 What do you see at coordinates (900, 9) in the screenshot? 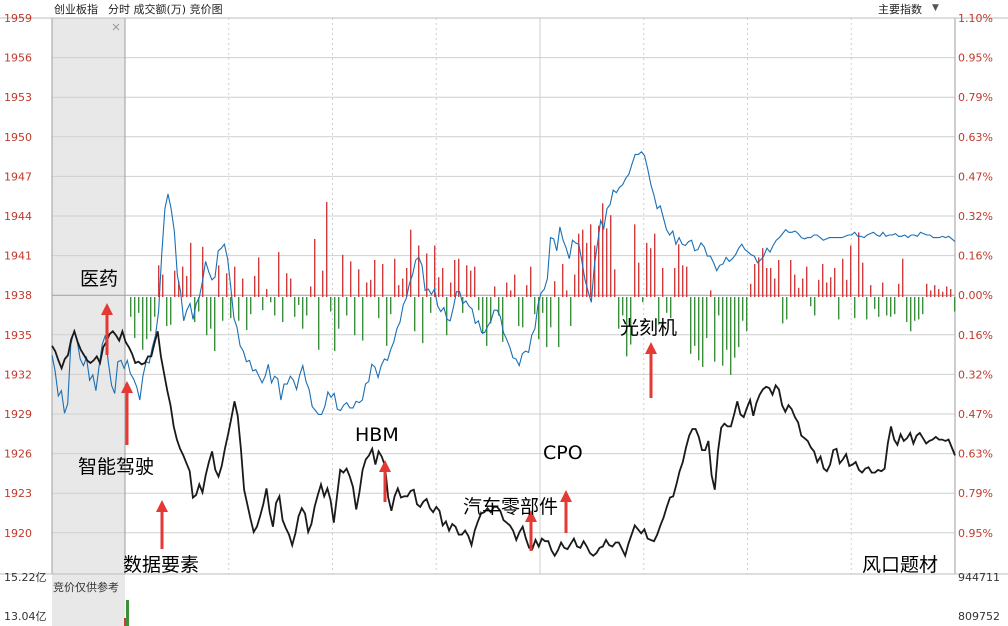
I see `main-index-button: 主要指数` at bounding box center [900, 9].